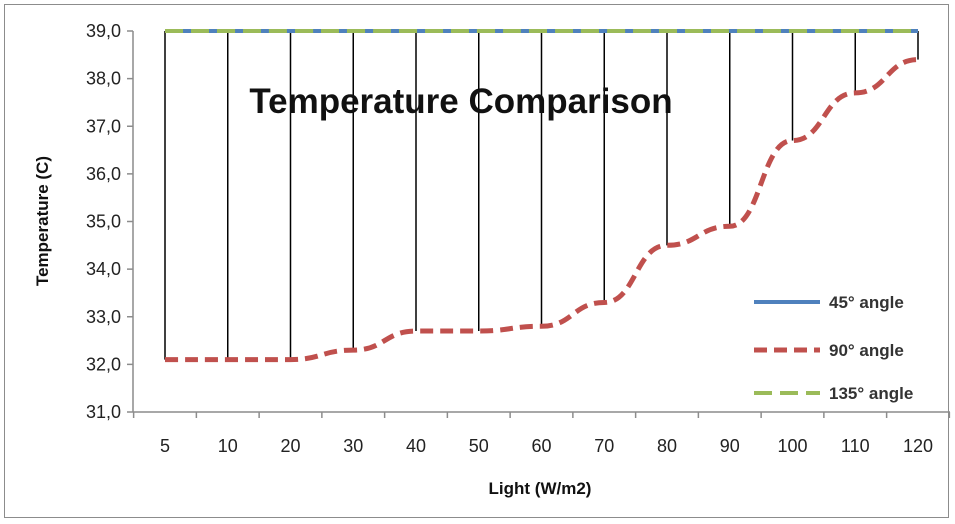 This screenshot has width=955, height=524. What do you see at coordinates (103, 412) in the screenshot?
I see `y-tick-label: 31,0` at bounding box center [103, 412].